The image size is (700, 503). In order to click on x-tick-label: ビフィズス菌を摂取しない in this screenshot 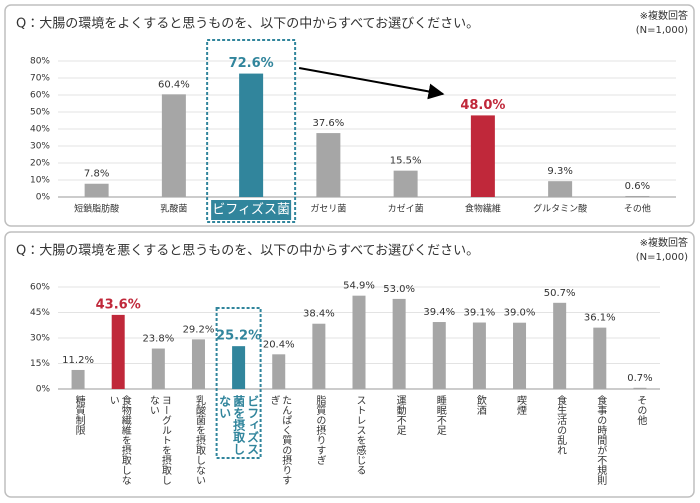, I will do `click(238, 425)`.